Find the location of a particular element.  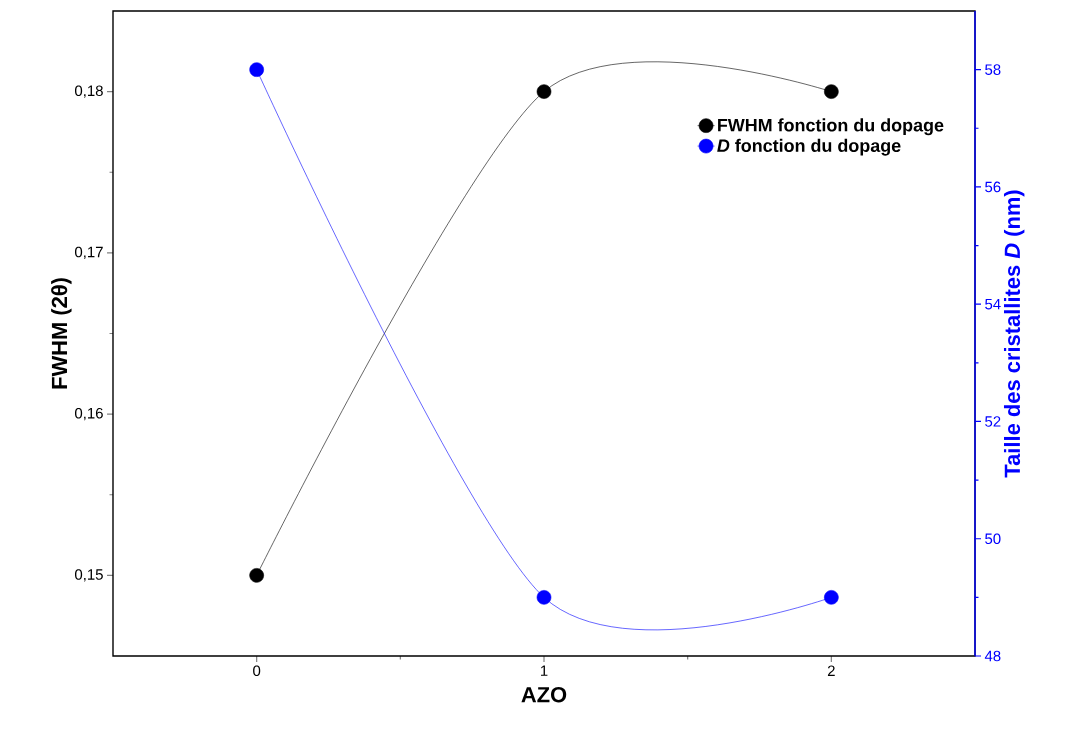

y-tick-label: 0,15 is located at coordinates (89, 575).